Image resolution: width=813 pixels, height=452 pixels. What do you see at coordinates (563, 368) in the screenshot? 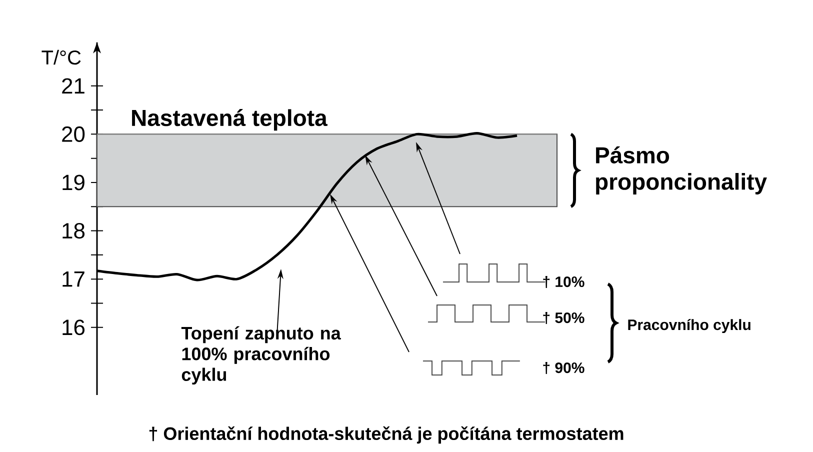
I see `text: † 90%` at bounding box center [563, 368].